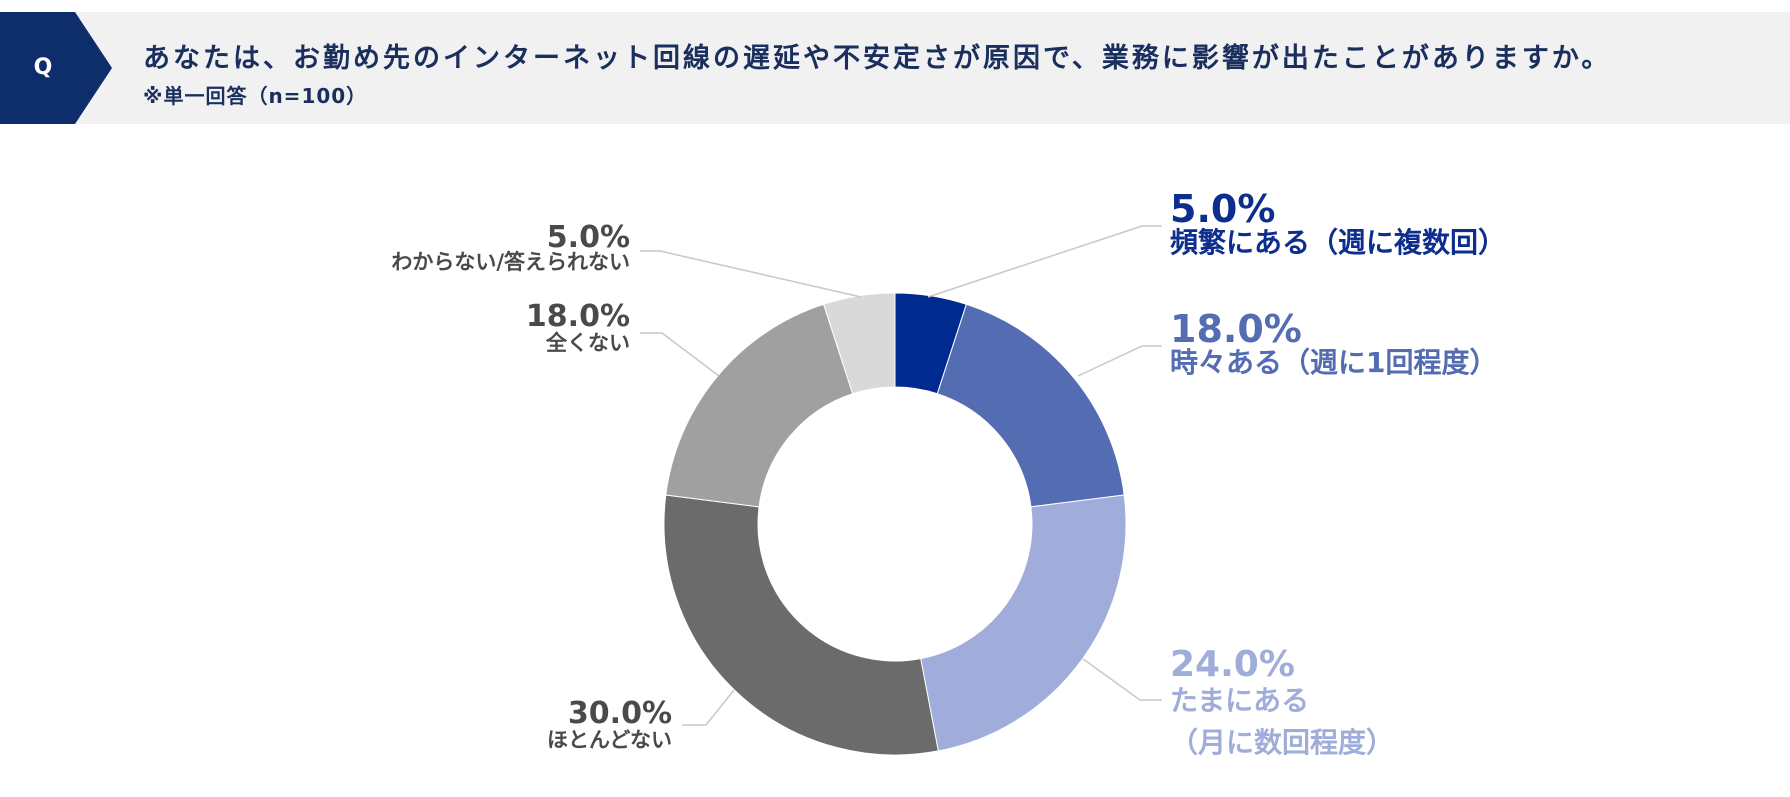 Image resolution: width=1790 pixels, height=797 pixels. I want to click on question-badge: Q, so click(57, 68).